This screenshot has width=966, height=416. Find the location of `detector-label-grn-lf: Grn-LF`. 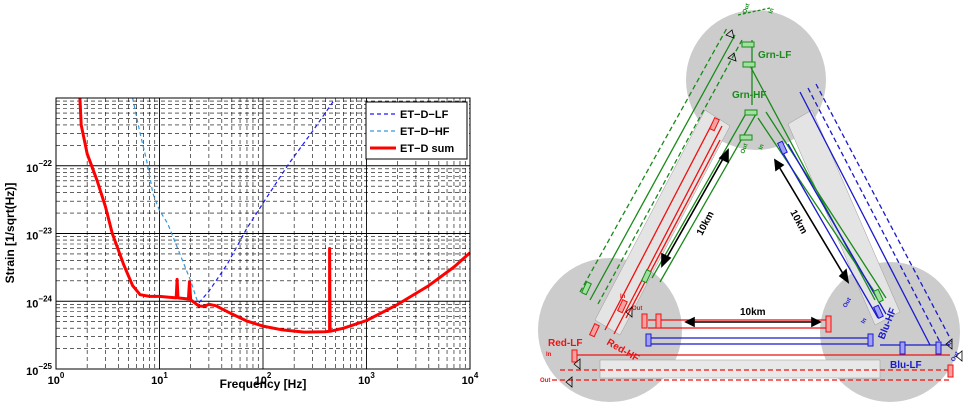

detector-label-grn-lf: Grn-LF is located at coordinates (774, 55).